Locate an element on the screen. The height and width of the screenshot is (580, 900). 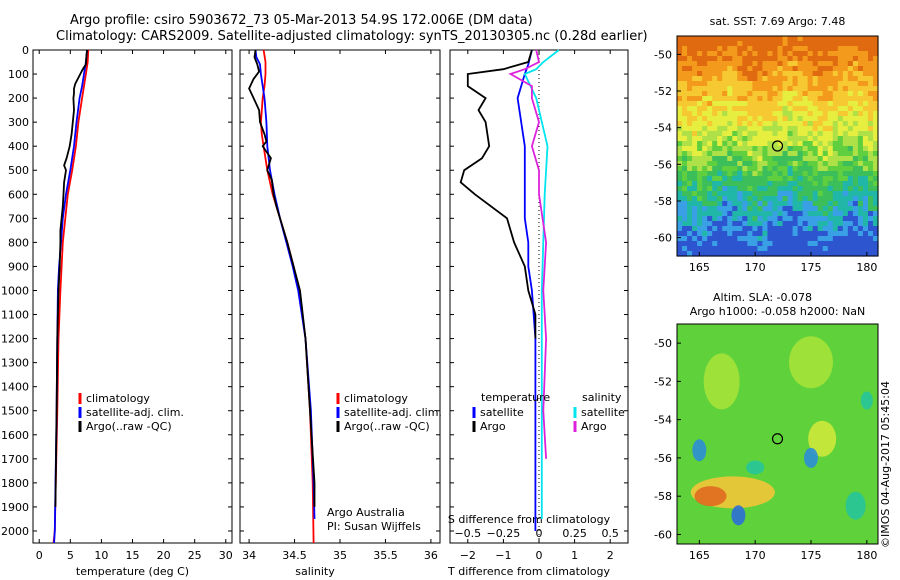
x-tick-label: 0 is located at coordinates (39, 555).